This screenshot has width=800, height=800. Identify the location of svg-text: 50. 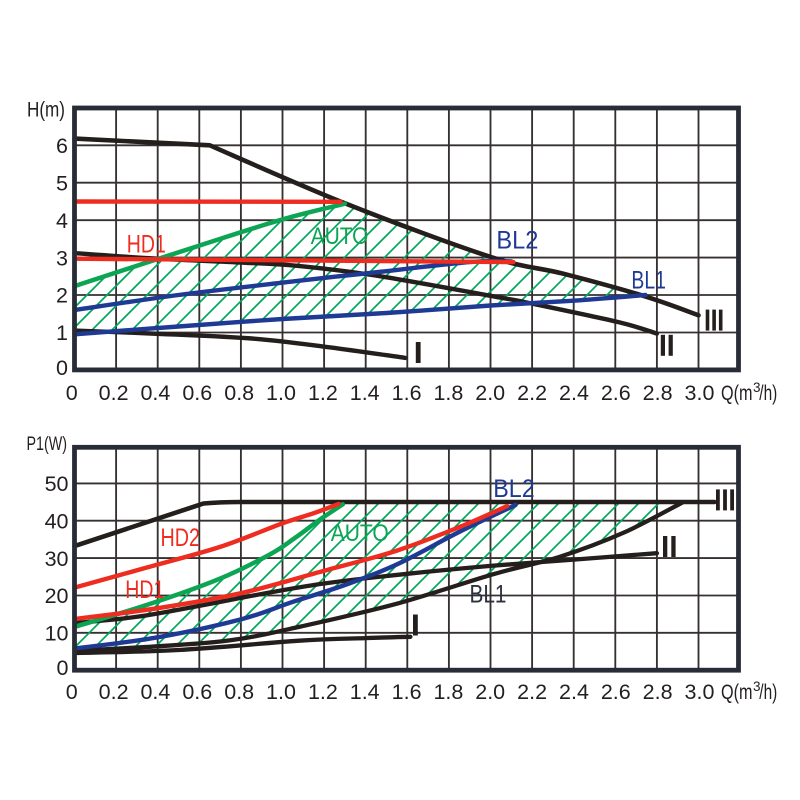
(57, 484).